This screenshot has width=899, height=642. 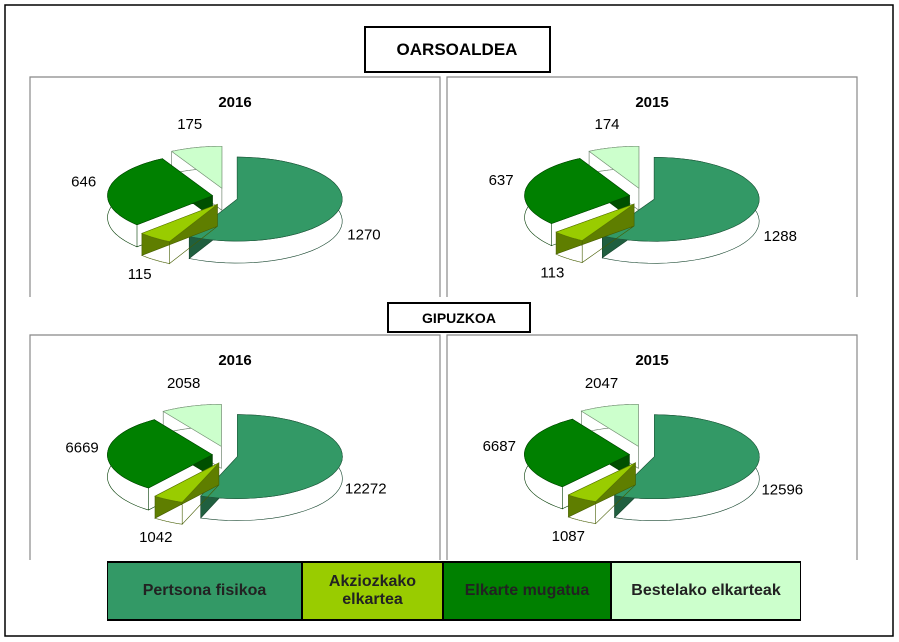 I want to click on data-label: 174, so click(x=607, y=124).